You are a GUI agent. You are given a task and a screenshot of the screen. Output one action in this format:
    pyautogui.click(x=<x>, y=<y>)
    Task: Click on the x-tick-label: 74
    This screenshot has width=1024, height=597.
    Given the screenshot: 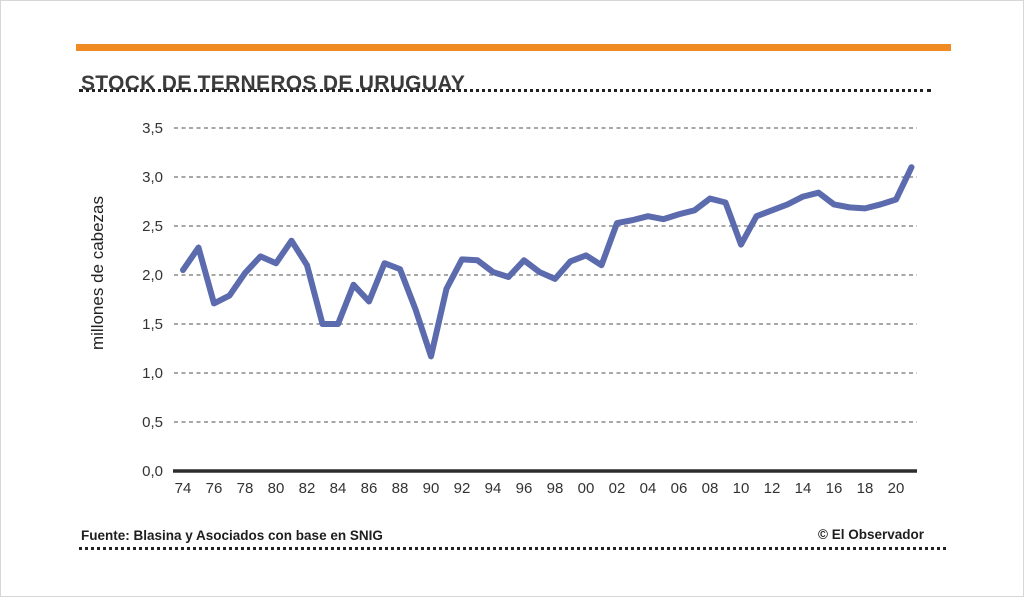 What is the action you would take?
    pyautogui.click(x=183, y=488)
    